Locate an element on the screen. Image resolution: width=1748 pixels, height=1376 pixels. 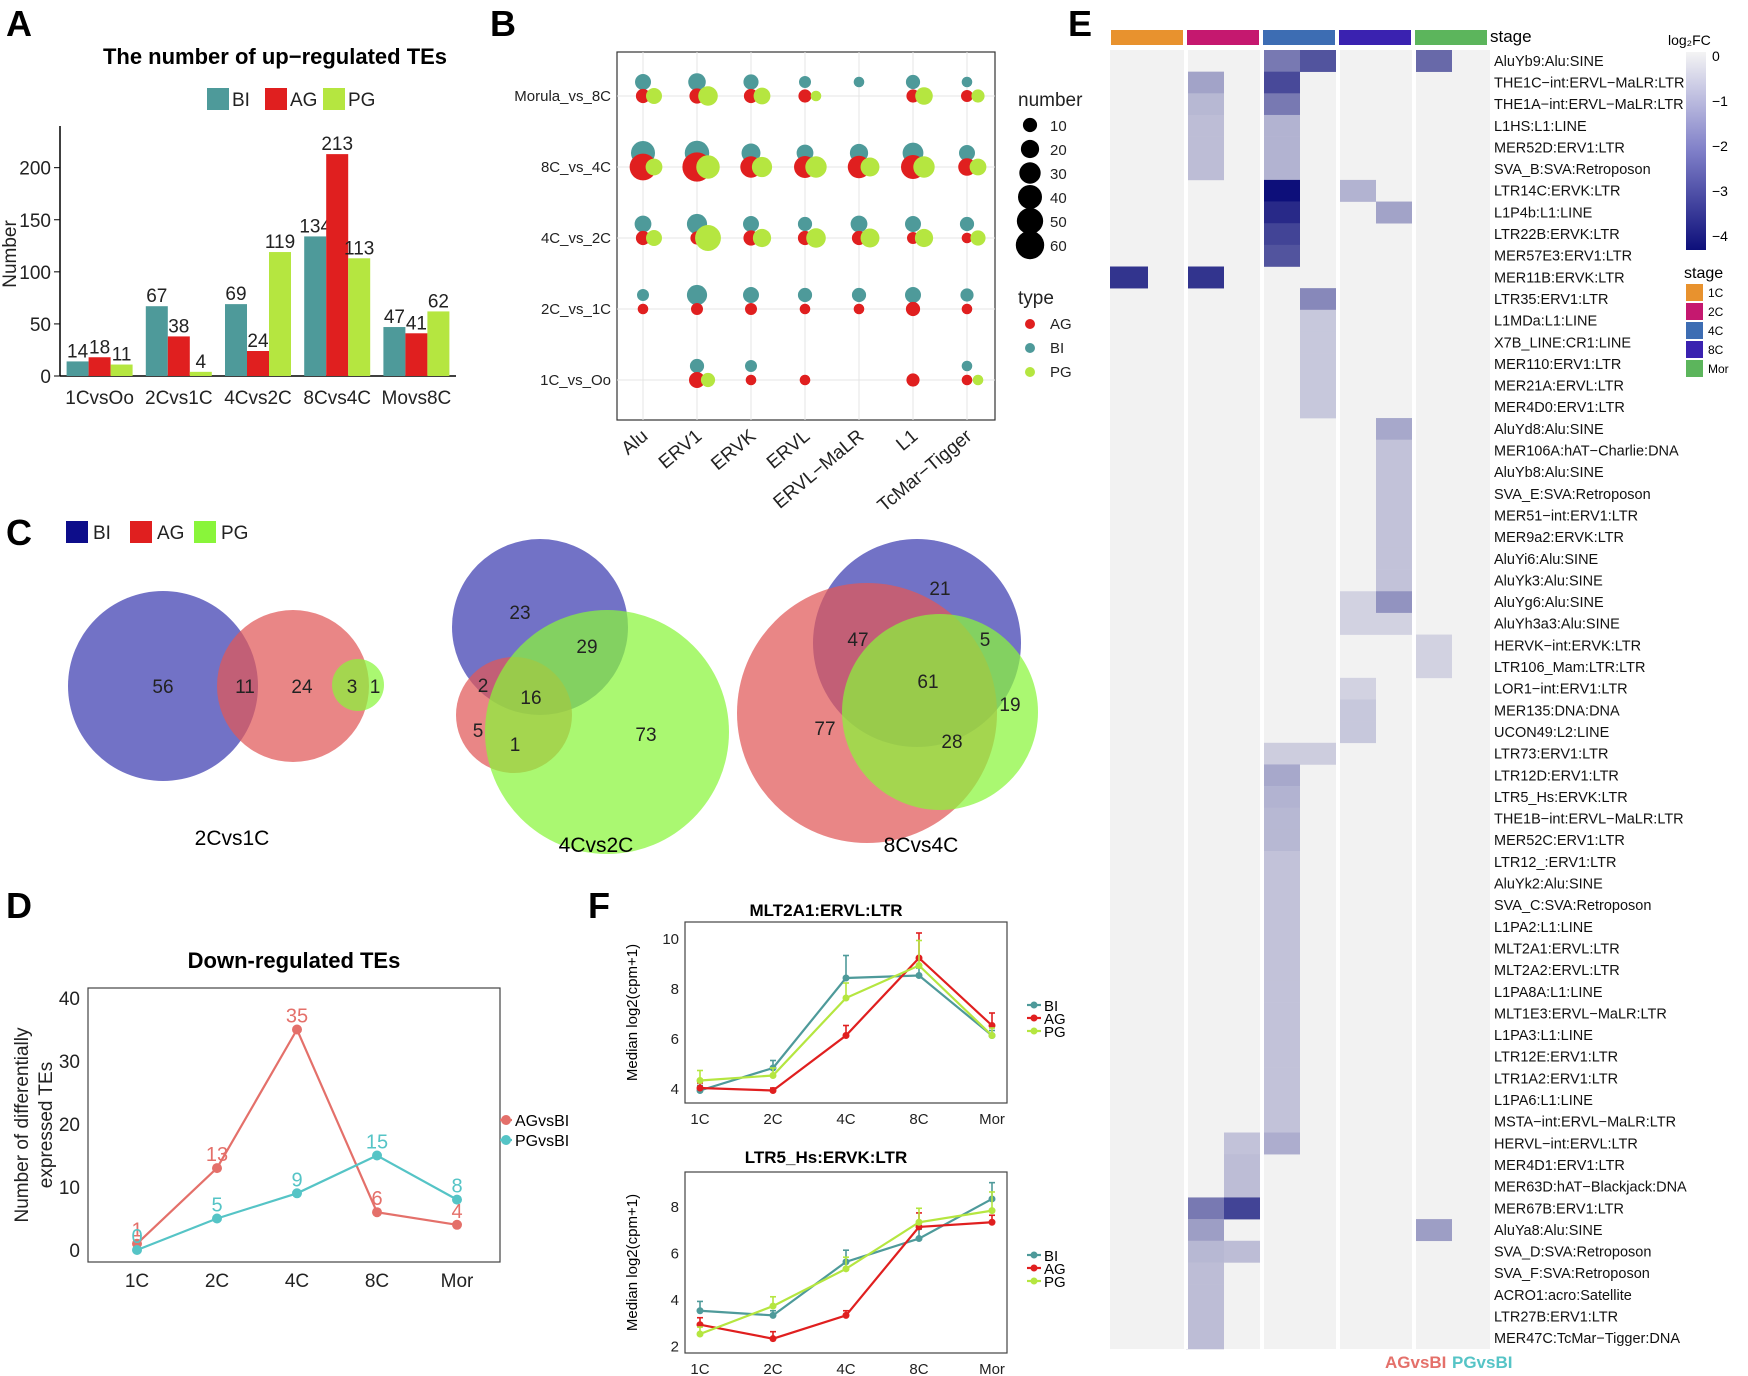
panel-e-row-label: LTR106_Mam:LTR:LTR is located at coordinates (1570, 668).